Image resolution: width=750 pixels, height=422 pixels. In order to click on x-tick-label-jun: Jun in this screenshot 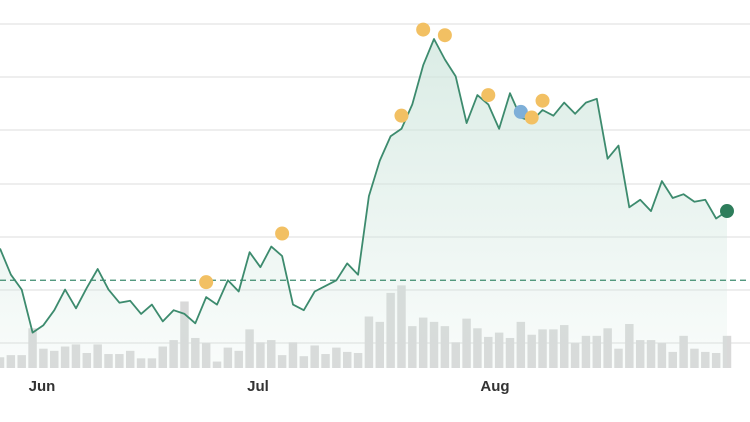, I will do `click(42, 386)`.